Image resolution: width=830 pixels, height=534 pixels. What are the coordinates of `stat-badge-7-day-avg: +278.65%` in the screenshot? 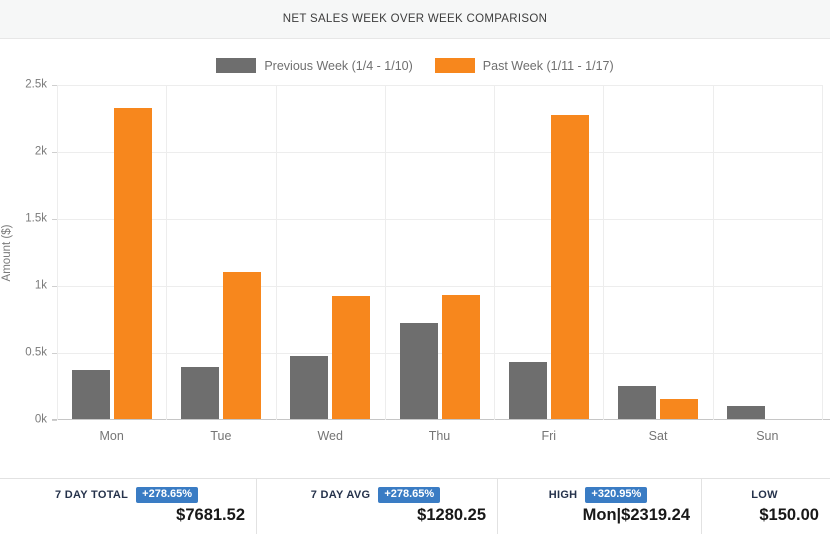 It's located at (409, 495).